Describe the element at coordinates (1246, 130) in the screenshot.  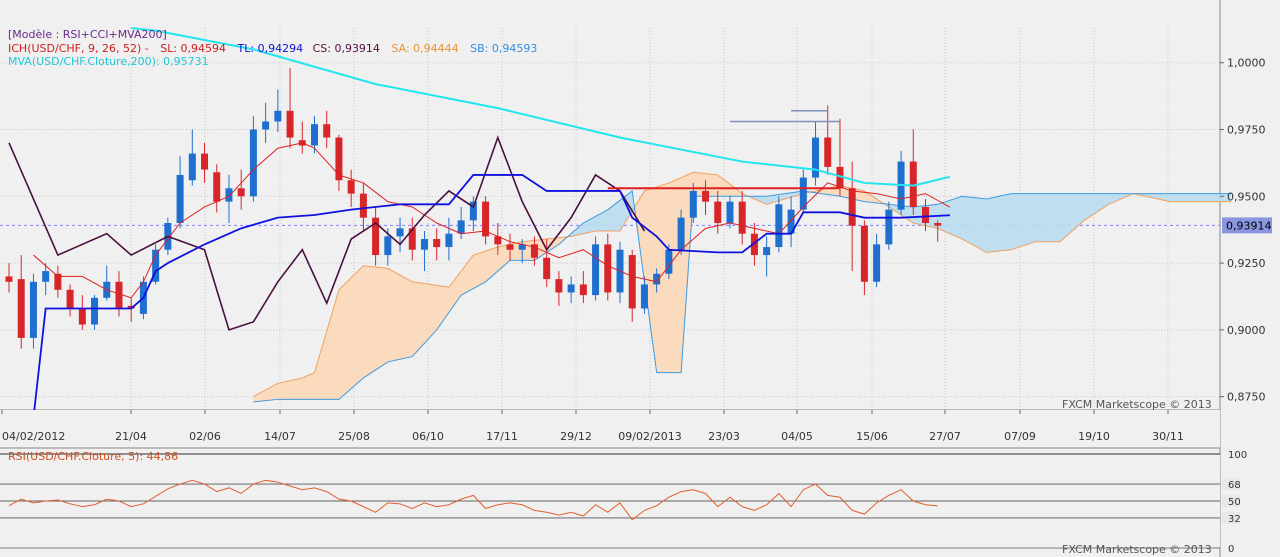
I see `price-label-1: 0,9750` at that location.